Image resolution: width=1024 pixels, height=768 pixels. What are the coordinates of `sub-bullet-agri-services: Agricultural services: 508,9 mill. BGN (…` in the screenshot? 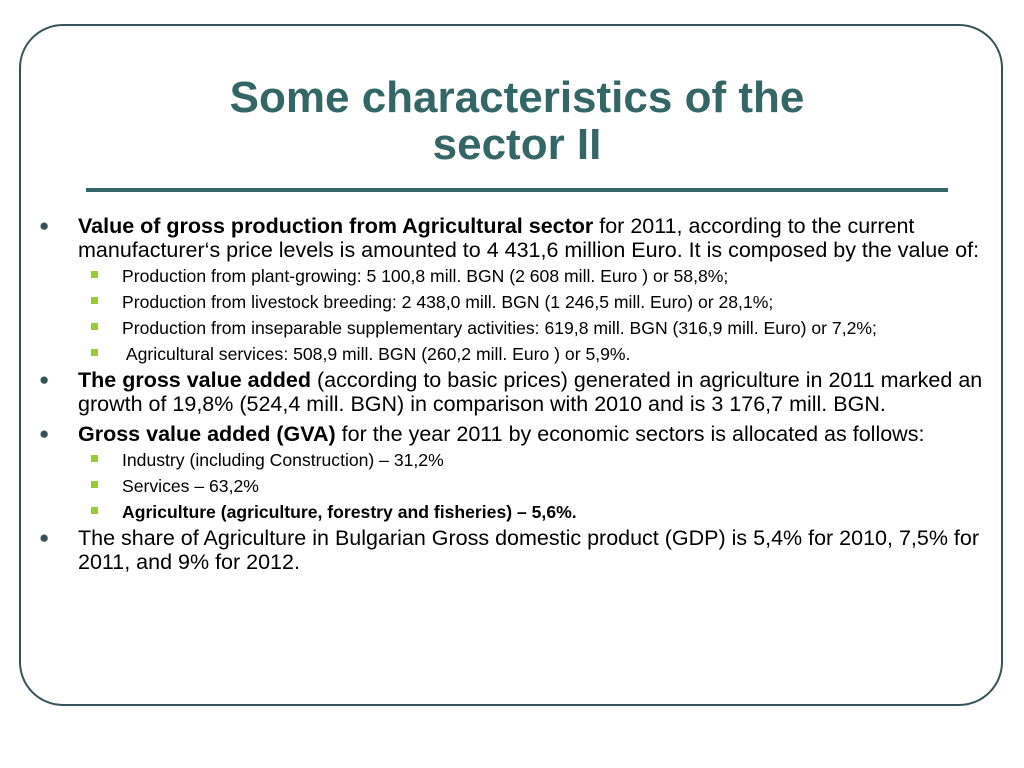 It's located at (516, 354).